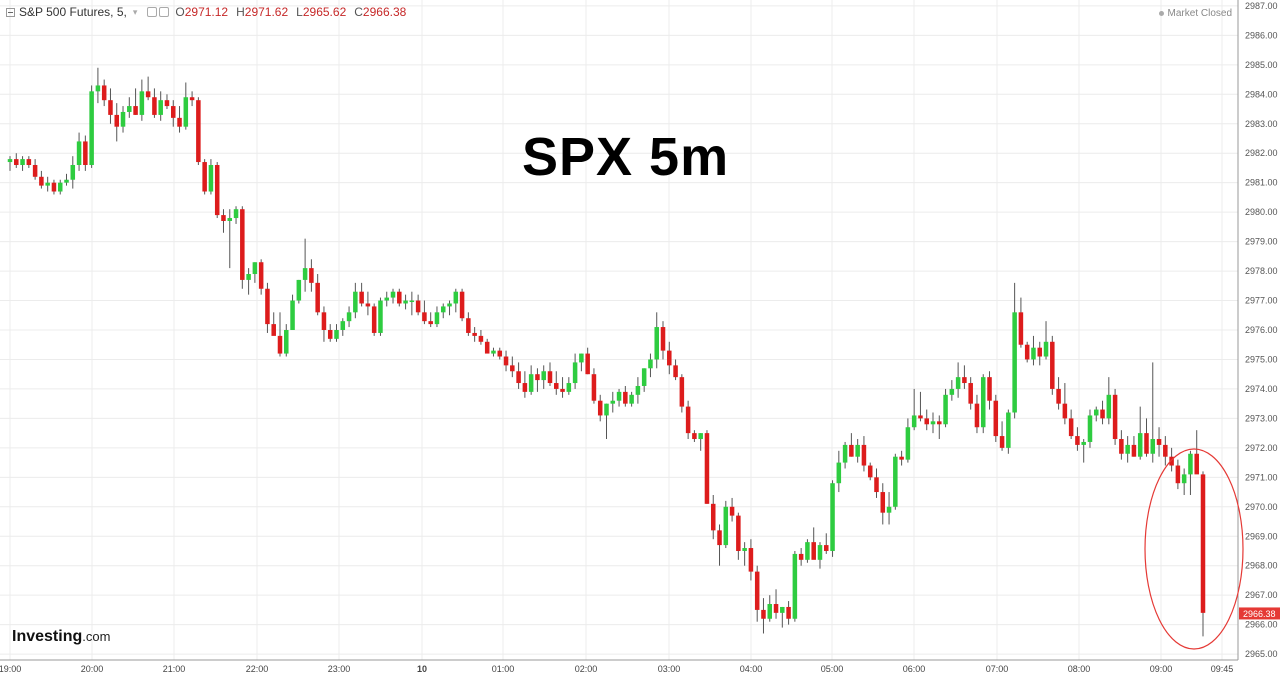  What do you see at coordinates (503, 669) in the screenshot?
I see `x-tick-label: 01:00` at bounding box center [503, 669].